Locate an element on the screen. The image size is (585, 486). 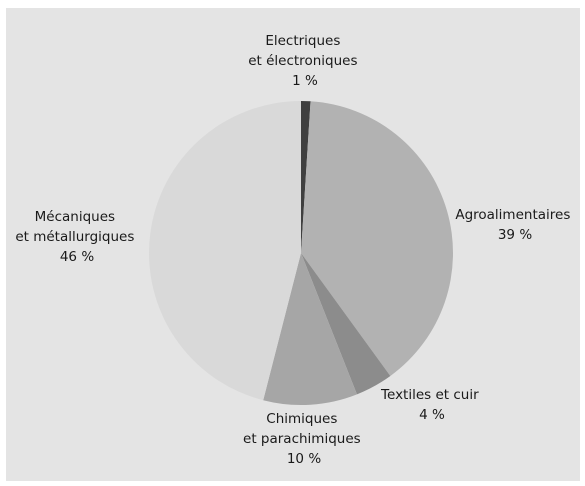
pie-slice-chimiques is located at coordinates (310, 329).